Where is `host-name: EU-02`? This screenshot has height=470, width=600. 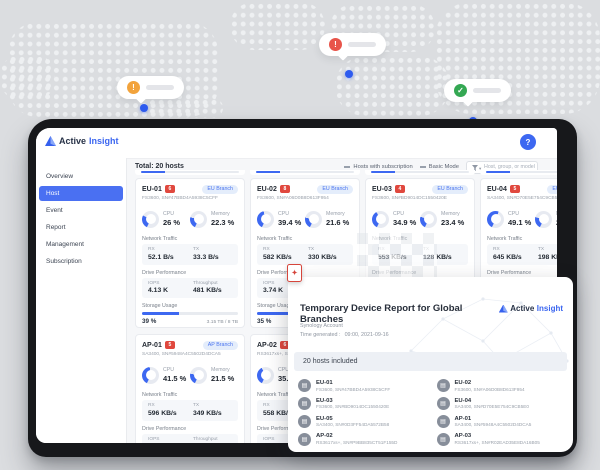 host-name: EU-02 is located at coordinates (267, 189).